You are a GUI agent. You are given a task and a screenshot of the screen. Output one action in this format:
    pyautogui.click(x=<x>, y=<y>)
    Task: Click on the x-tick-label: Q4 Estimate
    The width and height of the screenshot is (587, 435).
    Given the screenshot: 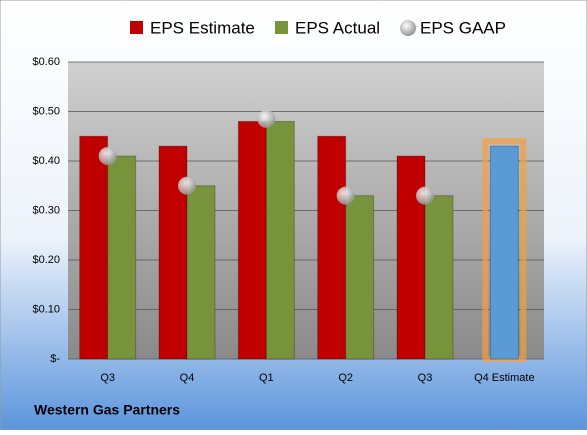 What is the action you would take?
    pyautogui.click(x=504, y=378)
    